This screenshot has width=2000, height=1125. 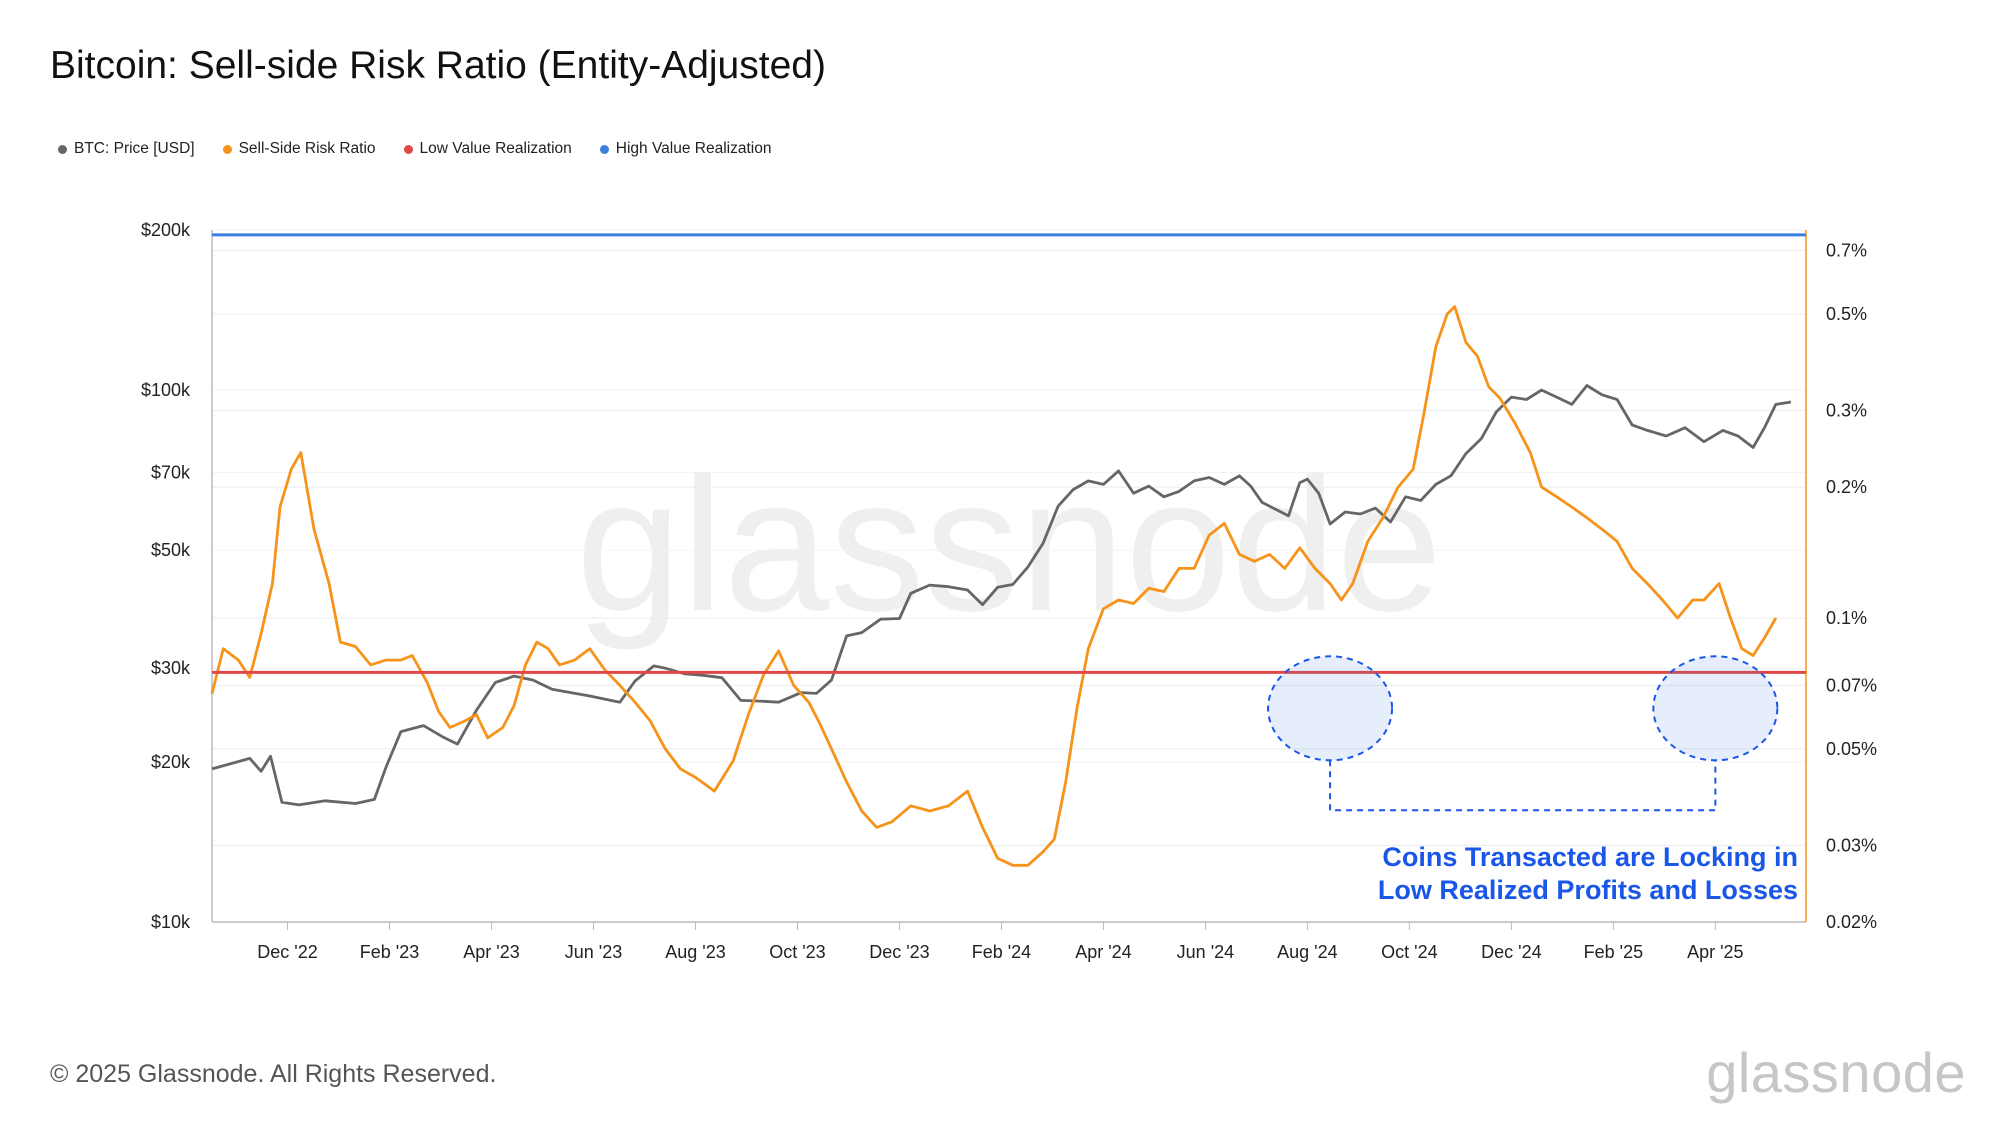 I want to click on legend-dot-price, so click(x=62, y=149).